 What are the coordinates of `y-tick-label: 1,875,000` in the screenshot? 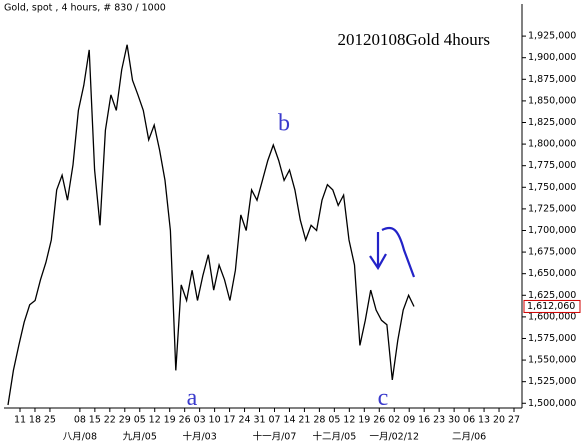 It's located at (552, 79).